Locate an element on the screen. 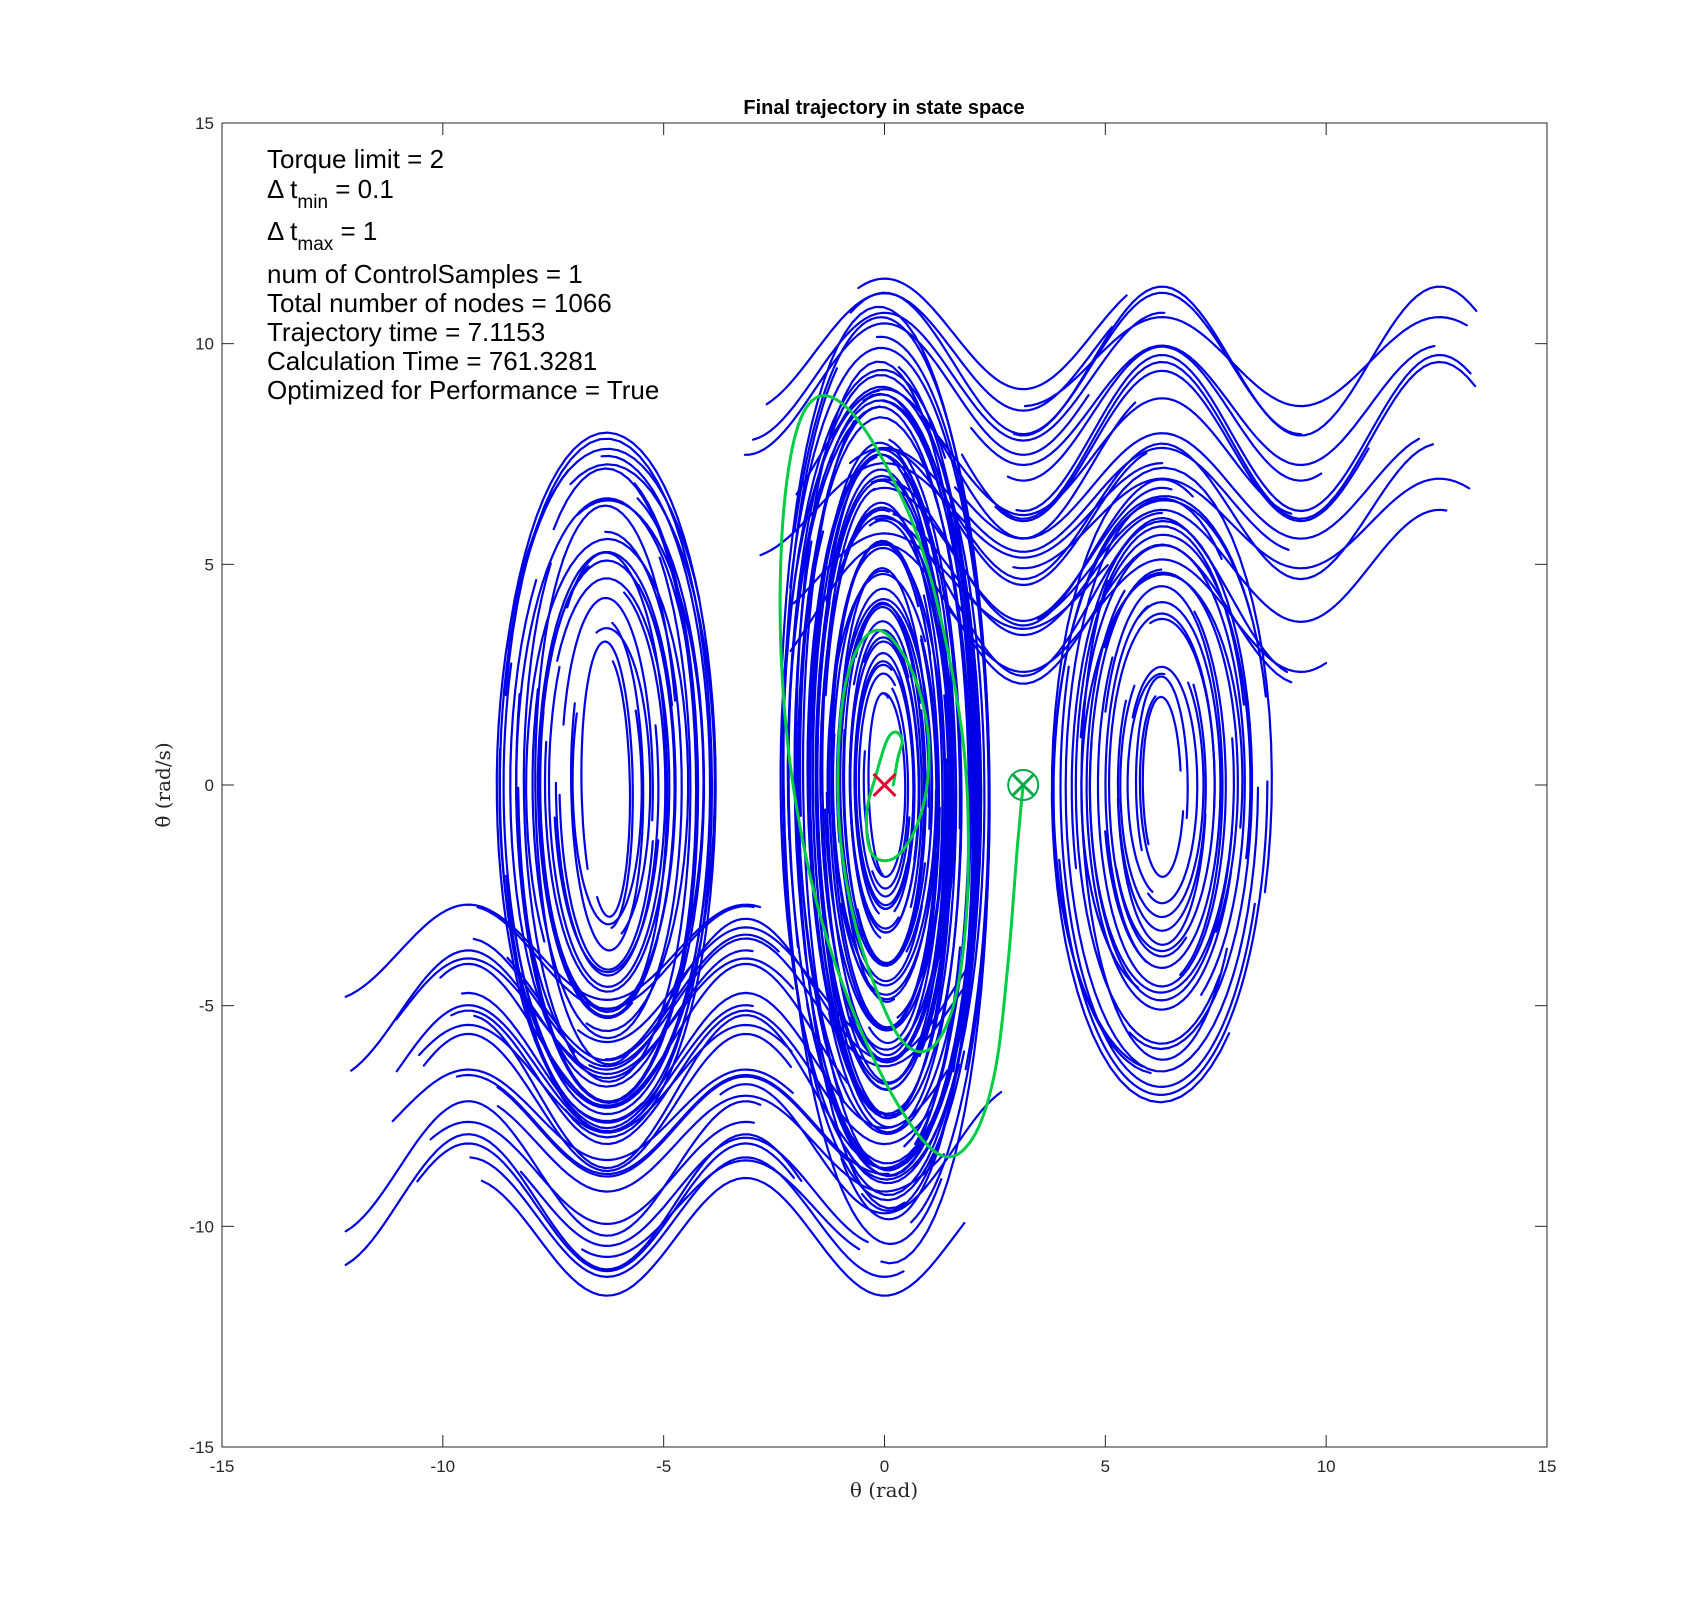 The image size is (1690, 1608). annotation-optimized: Optimized for Performance = True is located at coordinates (463, 390).